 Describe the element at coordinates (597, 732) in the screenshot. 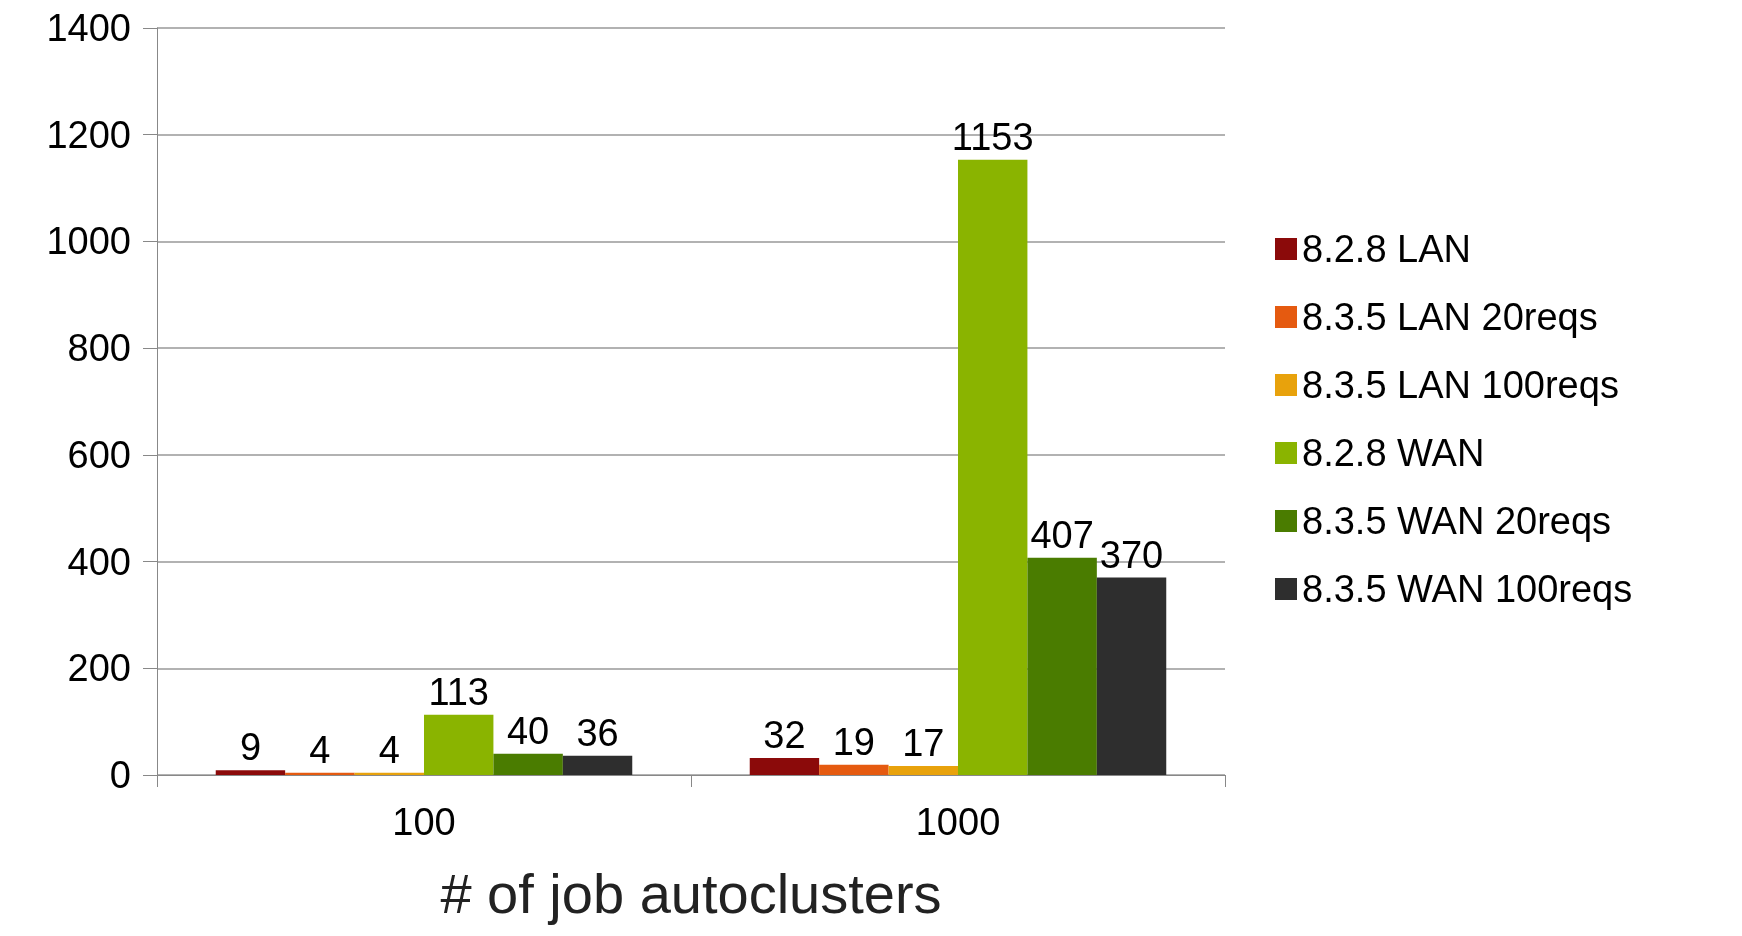

I see `data-label: 36` at that location.